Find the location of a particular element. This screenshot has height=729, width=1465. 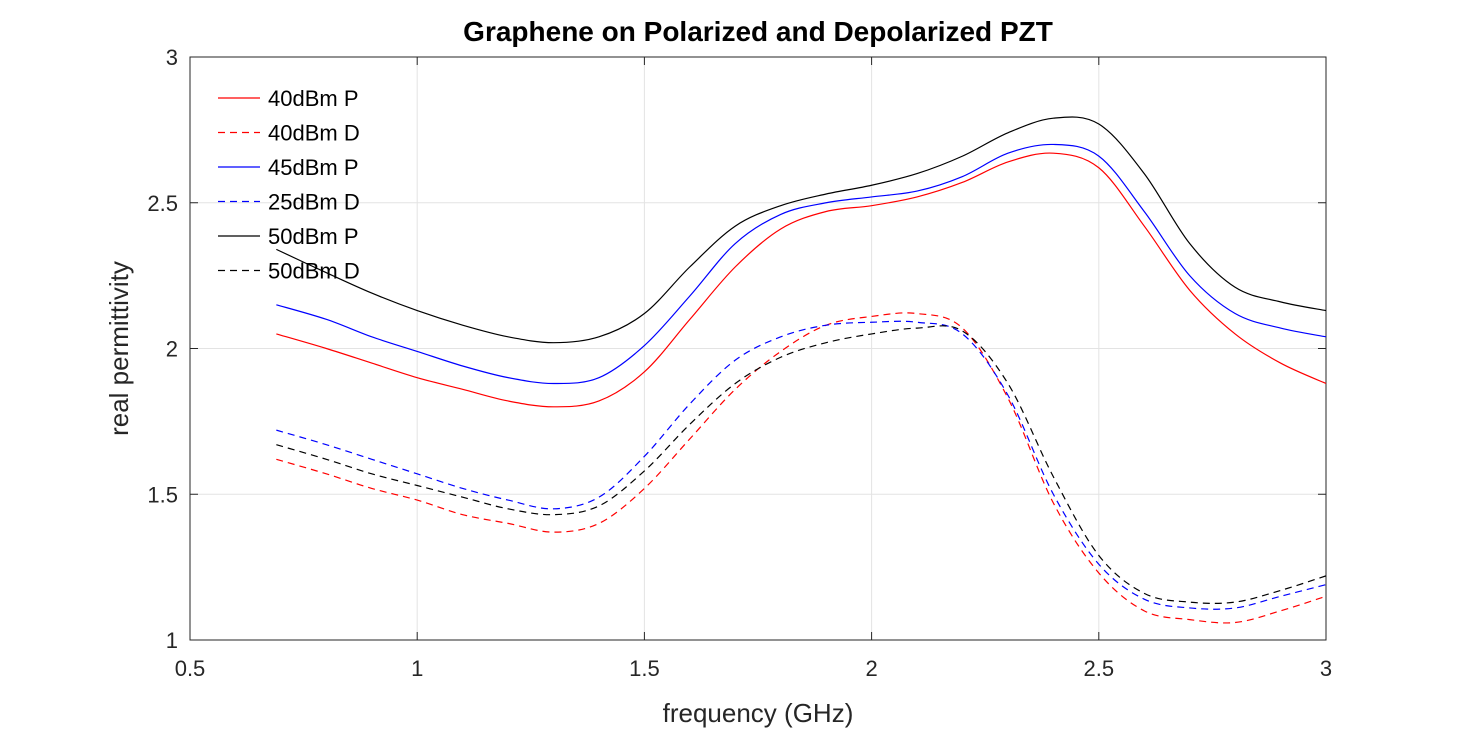

legend-label-50dbm-p: 50dBm P is located at coordinates (313, 236).